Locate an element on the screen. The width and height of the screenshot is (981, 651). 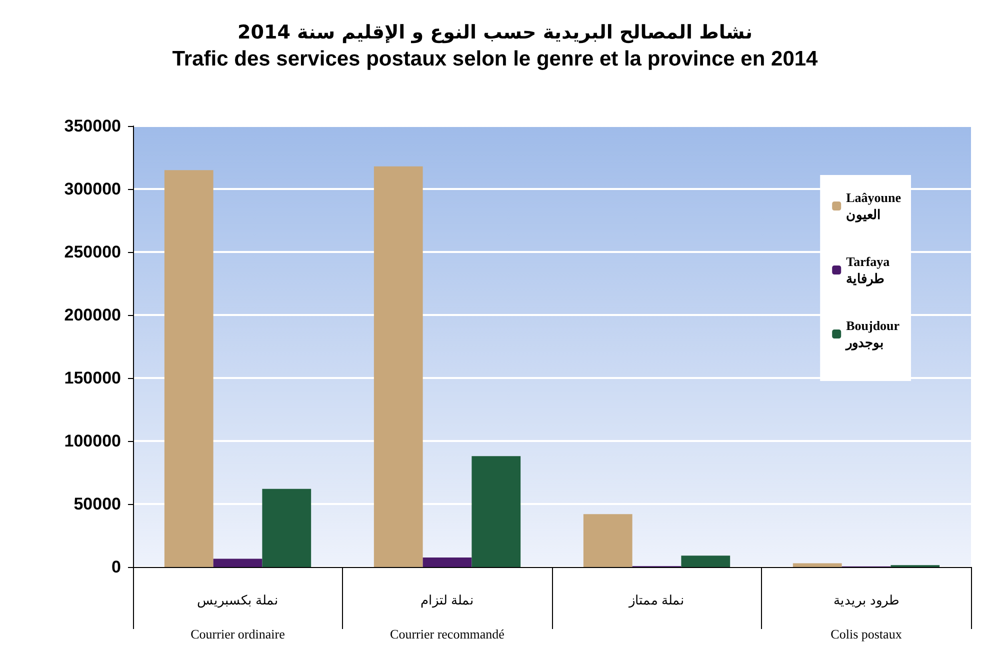
y-tick-label: 300000 is located at coordinates (92, 189).